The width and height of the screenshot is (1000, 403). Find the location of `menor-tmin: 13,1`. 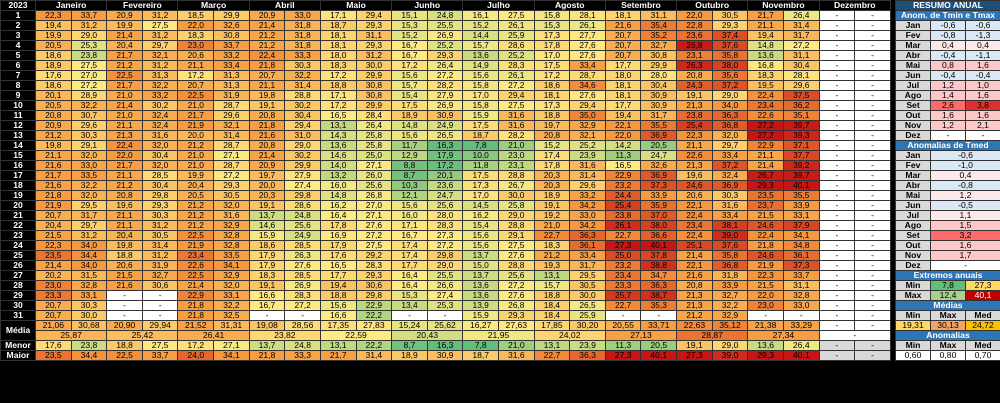

menor-tmin: 13,1 is located at coordinates (338, 345).